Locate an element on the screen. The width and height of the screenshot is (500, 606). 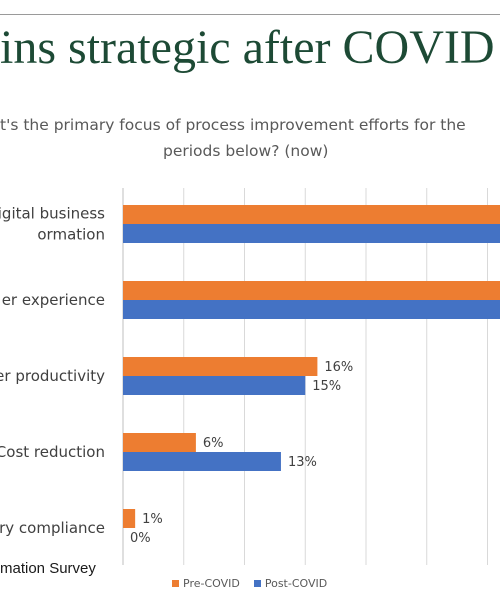
data-label-pre-covid: 16% is located at coordinates (338, 367).